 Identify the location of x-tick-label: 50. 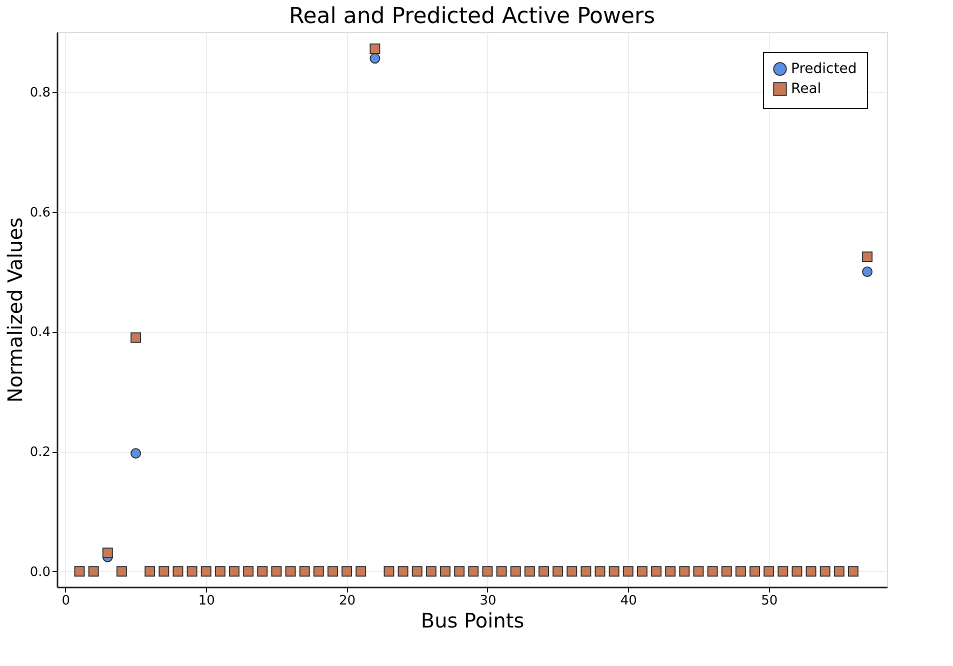
(769, 601).